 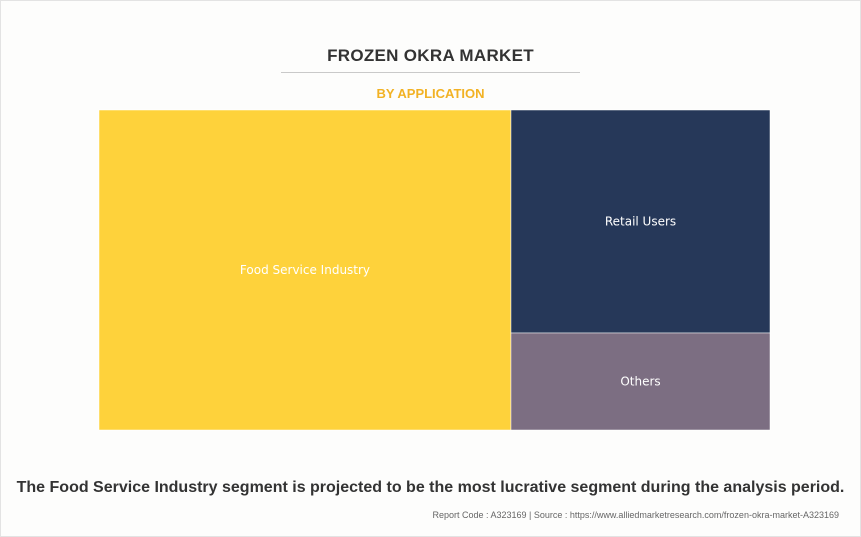 I want to click on chart-title: FROZEN OKRA MARKET, so click(x=430, y=55).